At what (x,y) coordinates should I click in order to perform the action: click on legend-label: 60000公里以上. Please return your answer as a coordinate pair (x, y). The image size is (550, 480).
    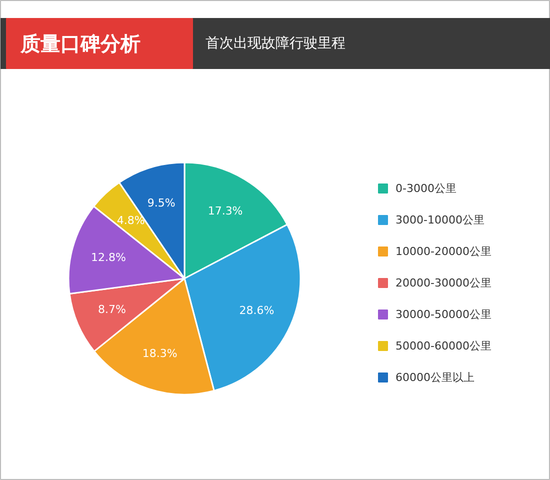
    Looking at the image, I should click on (435, 377).